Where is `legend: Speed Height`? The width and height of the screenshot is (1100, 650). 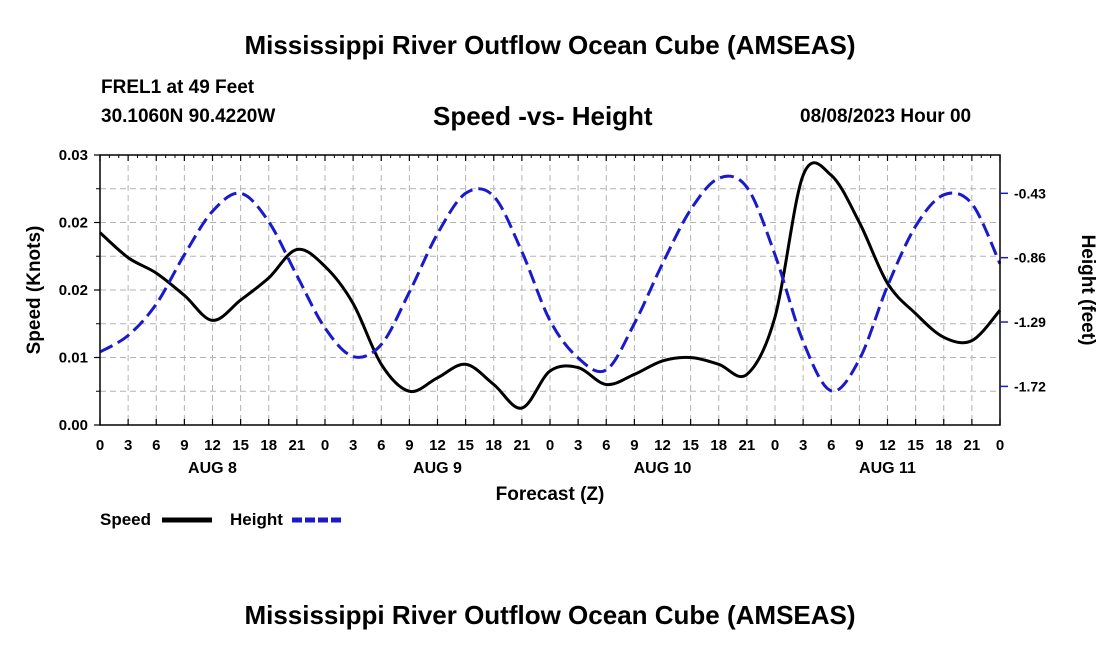
legend: Speed Height is located at coordinates (221, 519).